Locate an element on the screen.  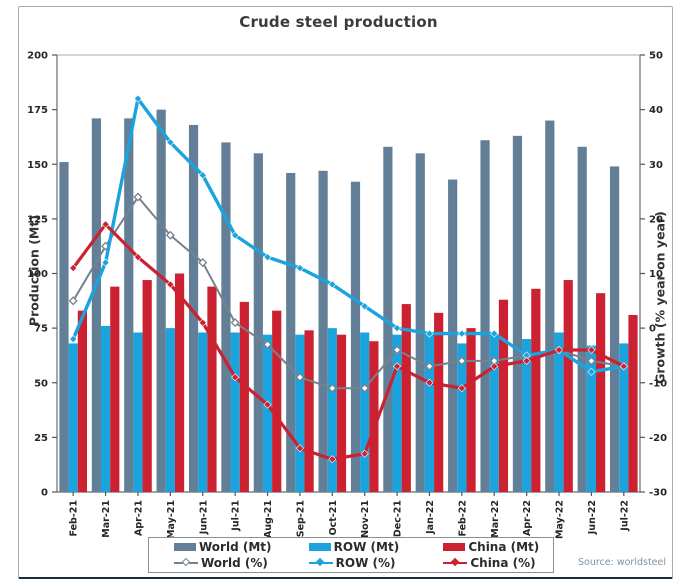
legend-item-world-pct: World (%) is located at coordinates (216, 563).